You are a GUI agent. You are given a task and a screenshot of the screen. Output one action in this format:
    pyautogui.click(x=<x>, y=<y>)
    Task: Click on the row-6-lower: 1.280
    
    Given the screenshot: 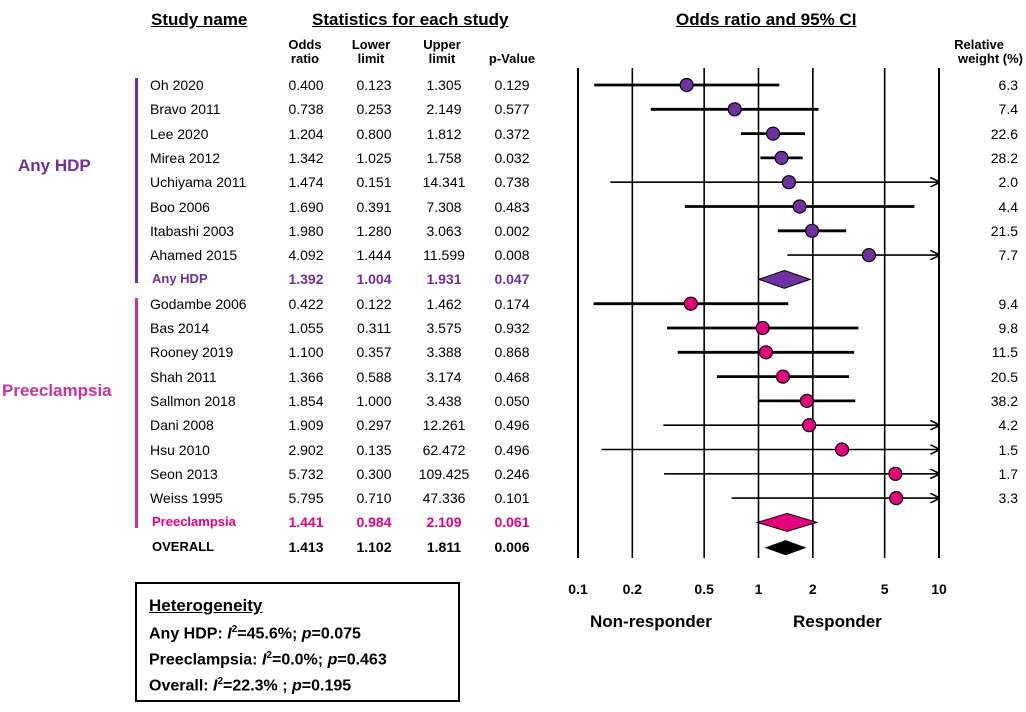 What is the action you would take?
    pyautogui.click(x=374, y=230)
    